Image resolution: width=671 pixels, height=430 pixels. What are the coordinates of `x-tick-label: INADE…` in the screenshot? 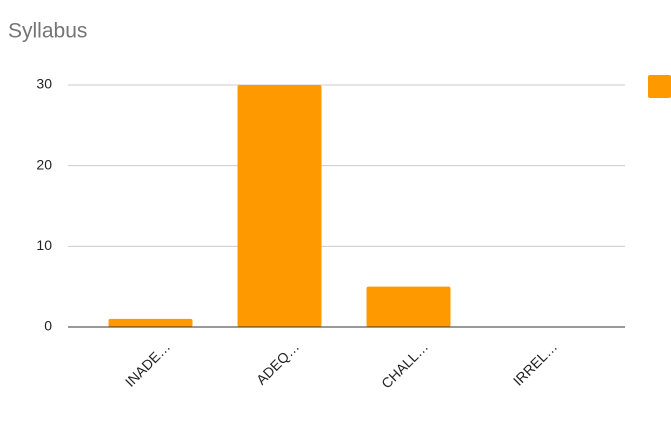 It's located at (147, 363).